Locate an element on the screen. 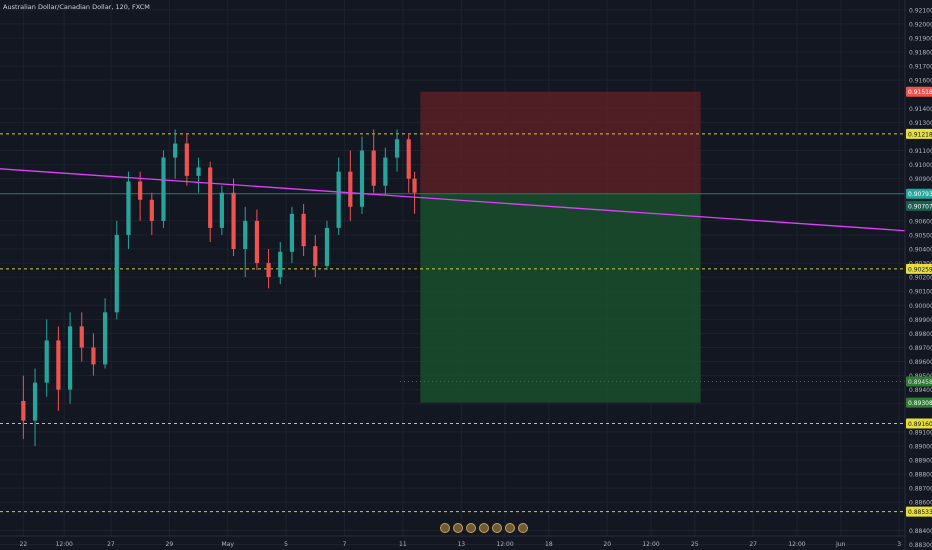  price-tick-label: 0.90400 is located at coordinates (920, 250).